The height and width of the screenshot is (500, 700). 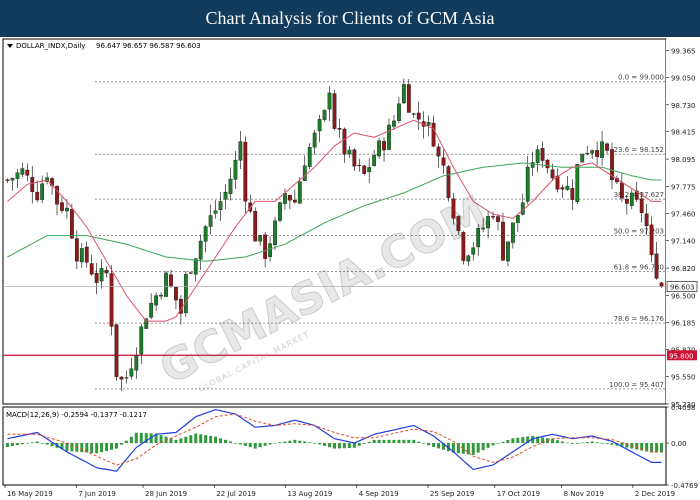 What do you see at coordinates (683, 214) in the screenshot?
I see `price-tick-label: 97.460` at bounding box center [683, 214].